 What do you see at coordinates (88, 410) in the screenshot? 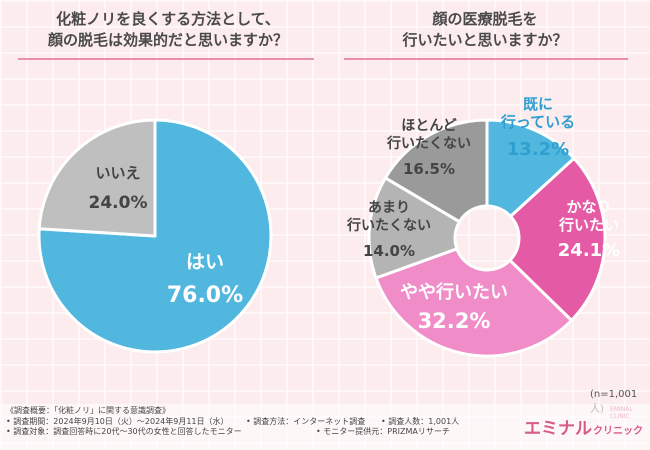
I see `footnote-overview: 《調査概要：「化粧ノリ」に関する意識調査》` at bounding box center [88, 410].